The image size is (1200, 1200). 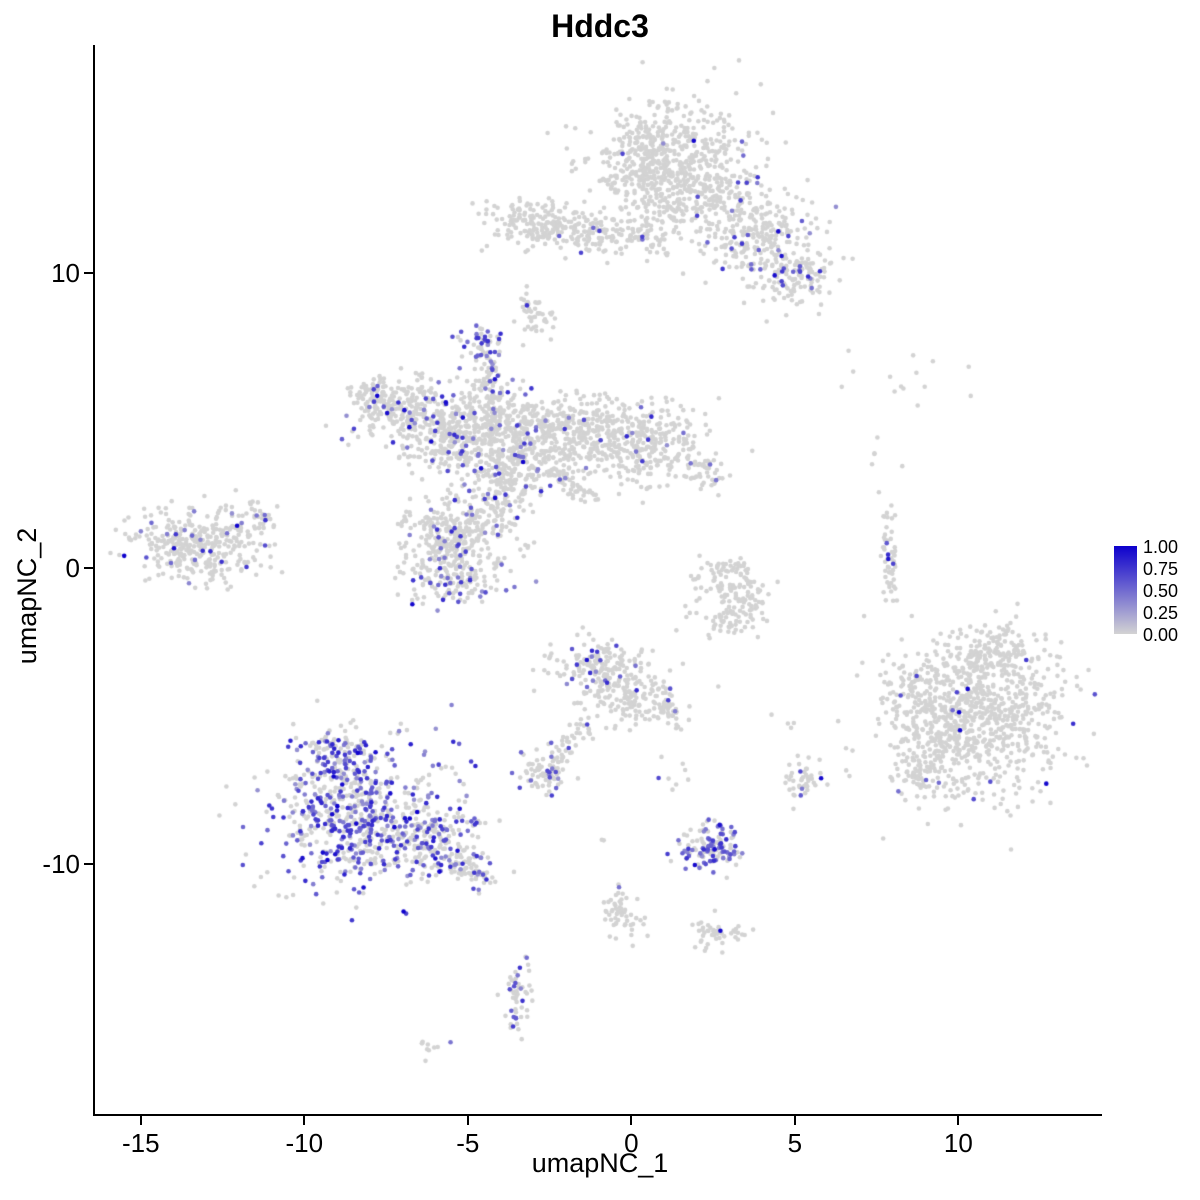 I want to click on legend-gradient-bar, so click(x=1125, y=590).